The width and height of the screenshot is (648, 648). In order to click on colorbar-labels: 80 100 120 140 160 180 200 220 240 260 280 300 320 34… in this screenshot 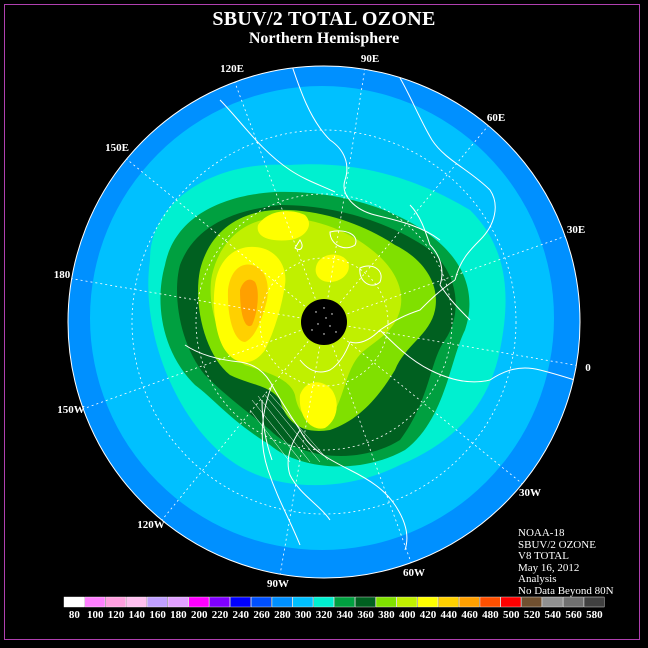, I will do `click(336, 615)`.